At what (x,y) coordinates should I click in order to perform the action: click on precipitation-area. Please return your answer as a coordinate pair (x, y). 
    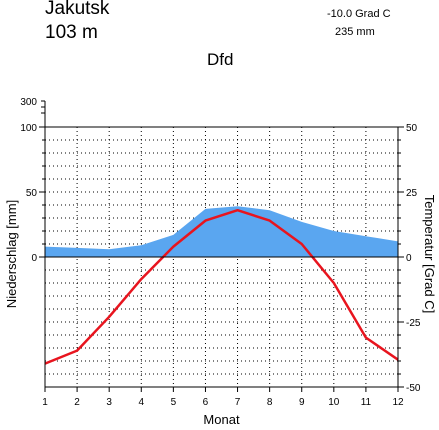
    Looking at the image, I should click on (221, 231).